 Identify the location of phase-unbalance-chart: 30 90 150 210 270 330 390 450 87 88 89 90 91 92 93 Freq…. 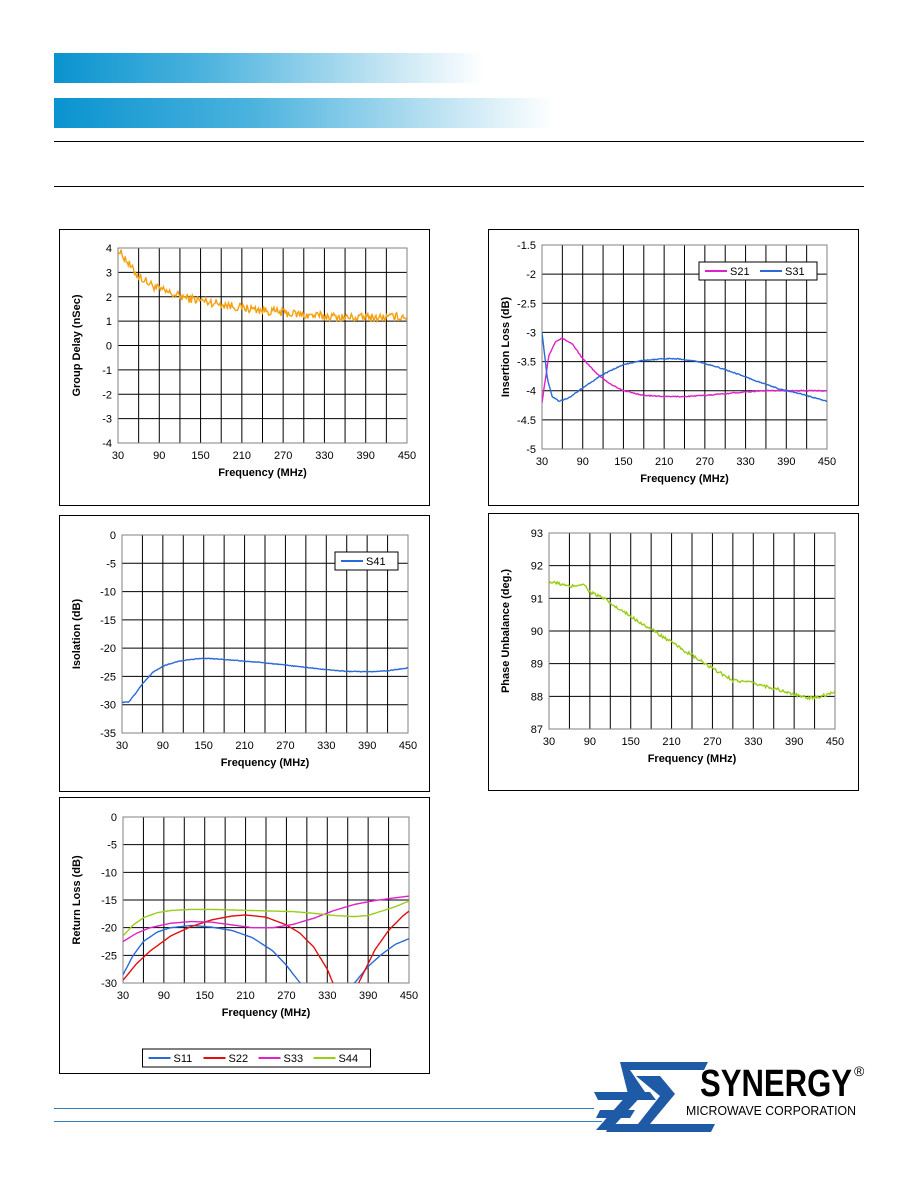
(673, 652).